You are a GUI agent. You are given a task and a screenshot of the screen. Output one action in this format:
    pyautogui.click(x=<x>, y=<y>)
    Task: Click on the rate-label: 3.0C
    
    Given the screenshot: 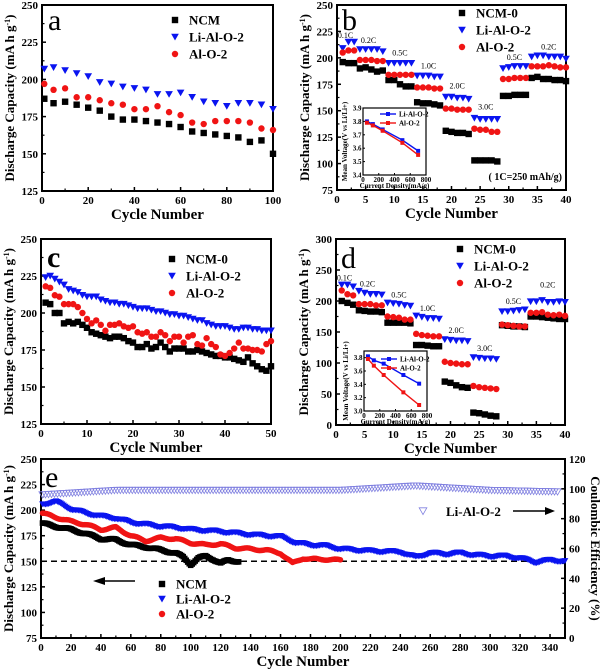 What is the action you would take?
    pyautogui.click(x=485, y=107)
    